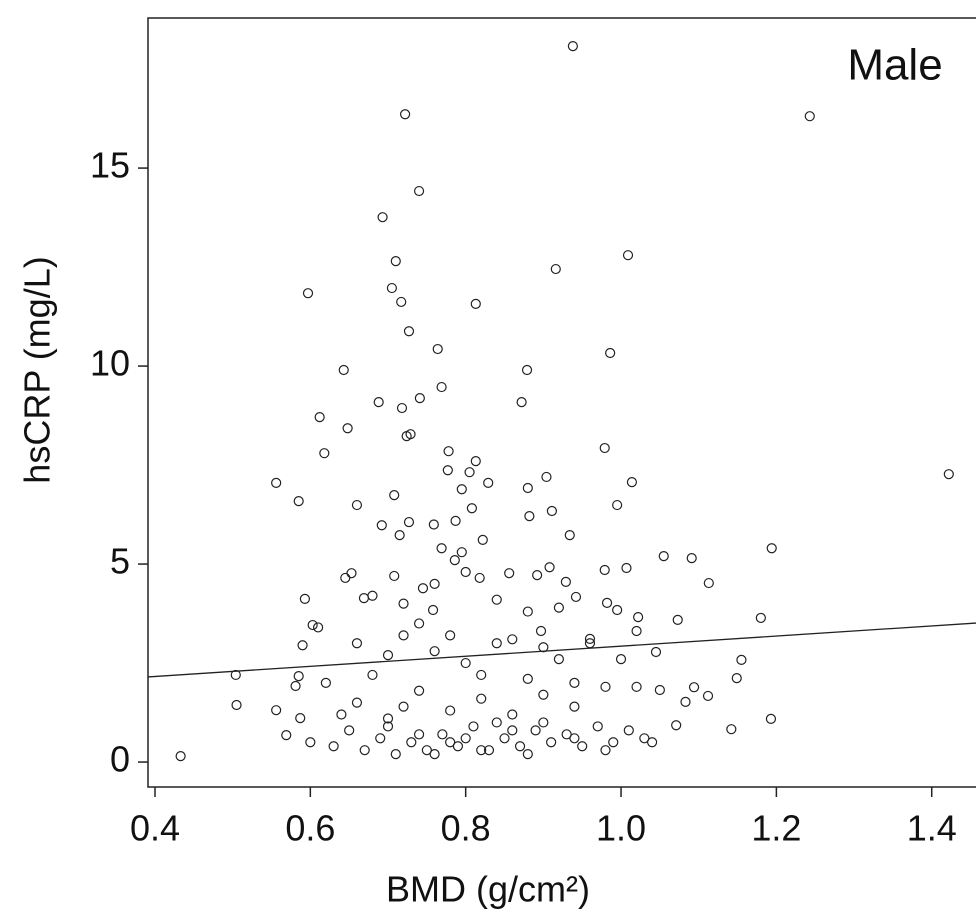 This screenshot has height=922, width=976. What do you see at coordinates (155, 828) in the screenshot?
I see `x-tick-label: 0.4` at bounding box center [155, 828].